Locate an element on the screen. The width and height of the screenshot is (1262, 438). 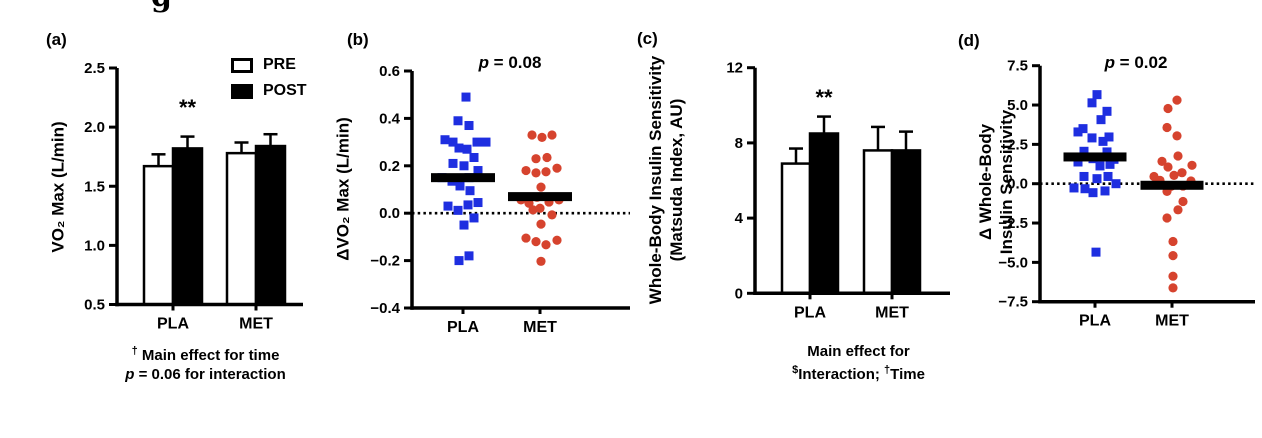
panel-a-footnote-line1: † Main effect for time is located at coordinates (205, 353).